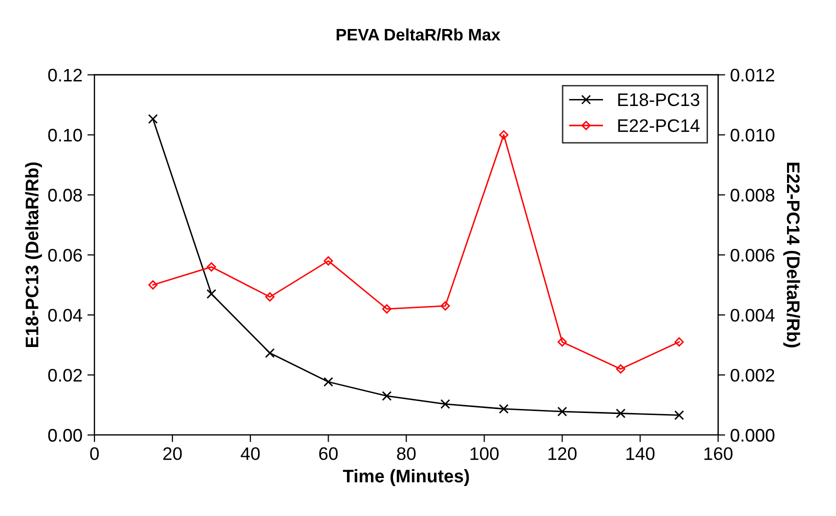 This screenshot has height=516, width=836. What do you see at coordinates (406, 453) in the screenshot?
I see `x-tick-label: 80` at bounding box center [406, 453].